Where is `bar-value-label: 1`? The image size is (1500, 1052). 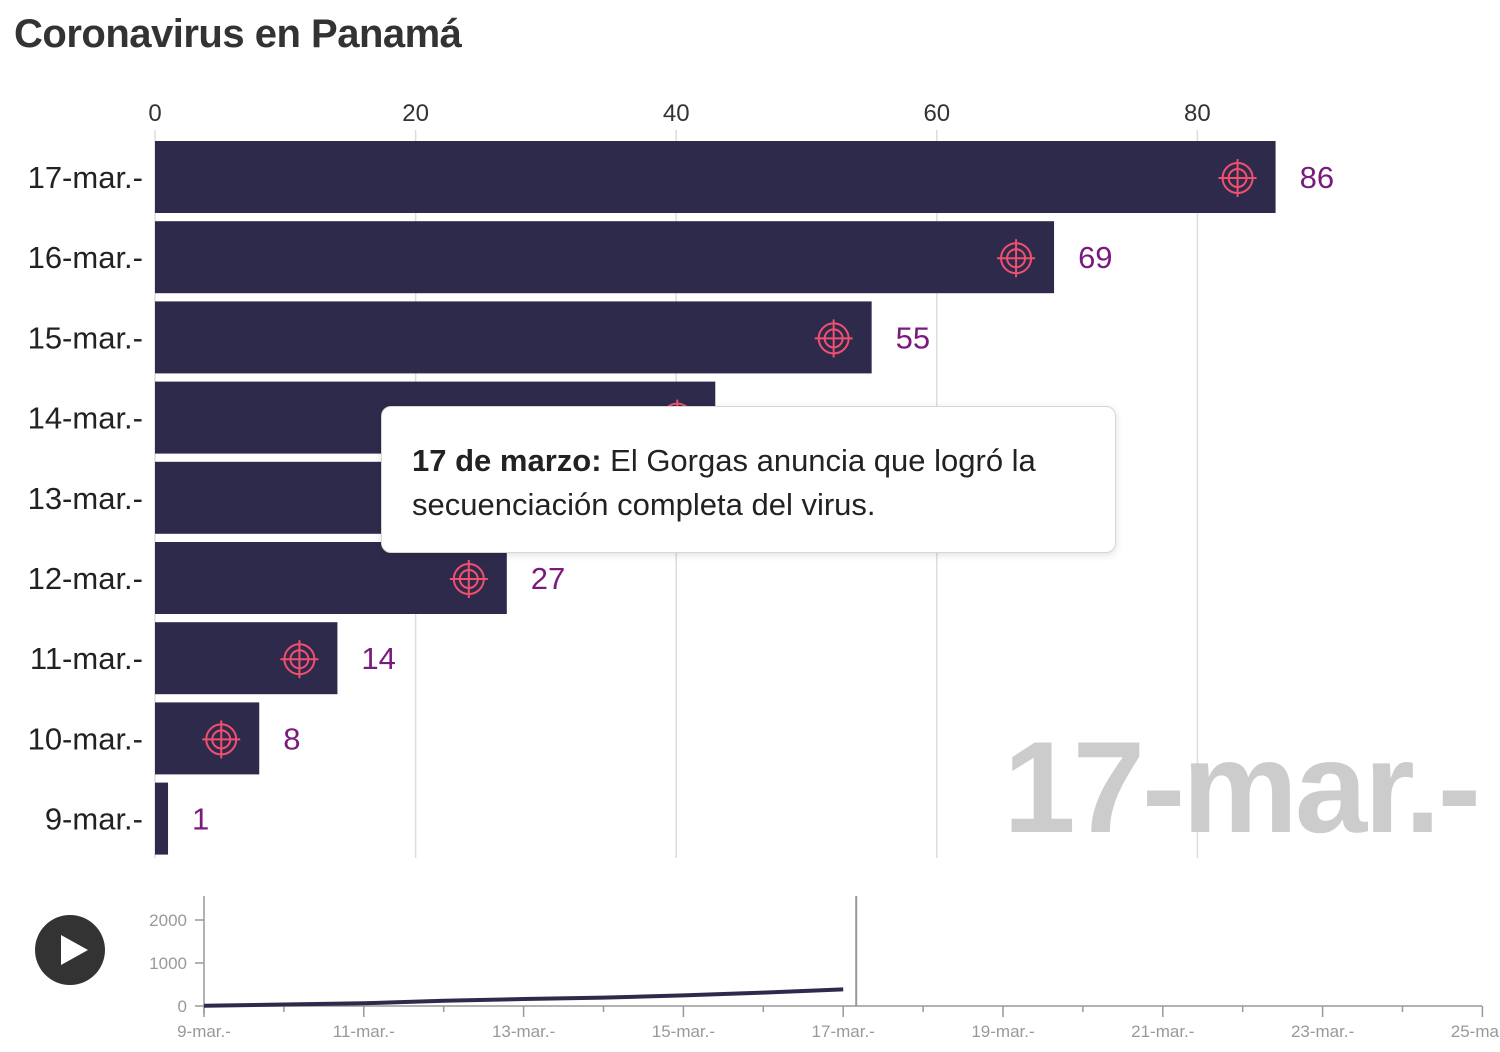 bar-value-label: 1 is located at coordinates (200, 819).